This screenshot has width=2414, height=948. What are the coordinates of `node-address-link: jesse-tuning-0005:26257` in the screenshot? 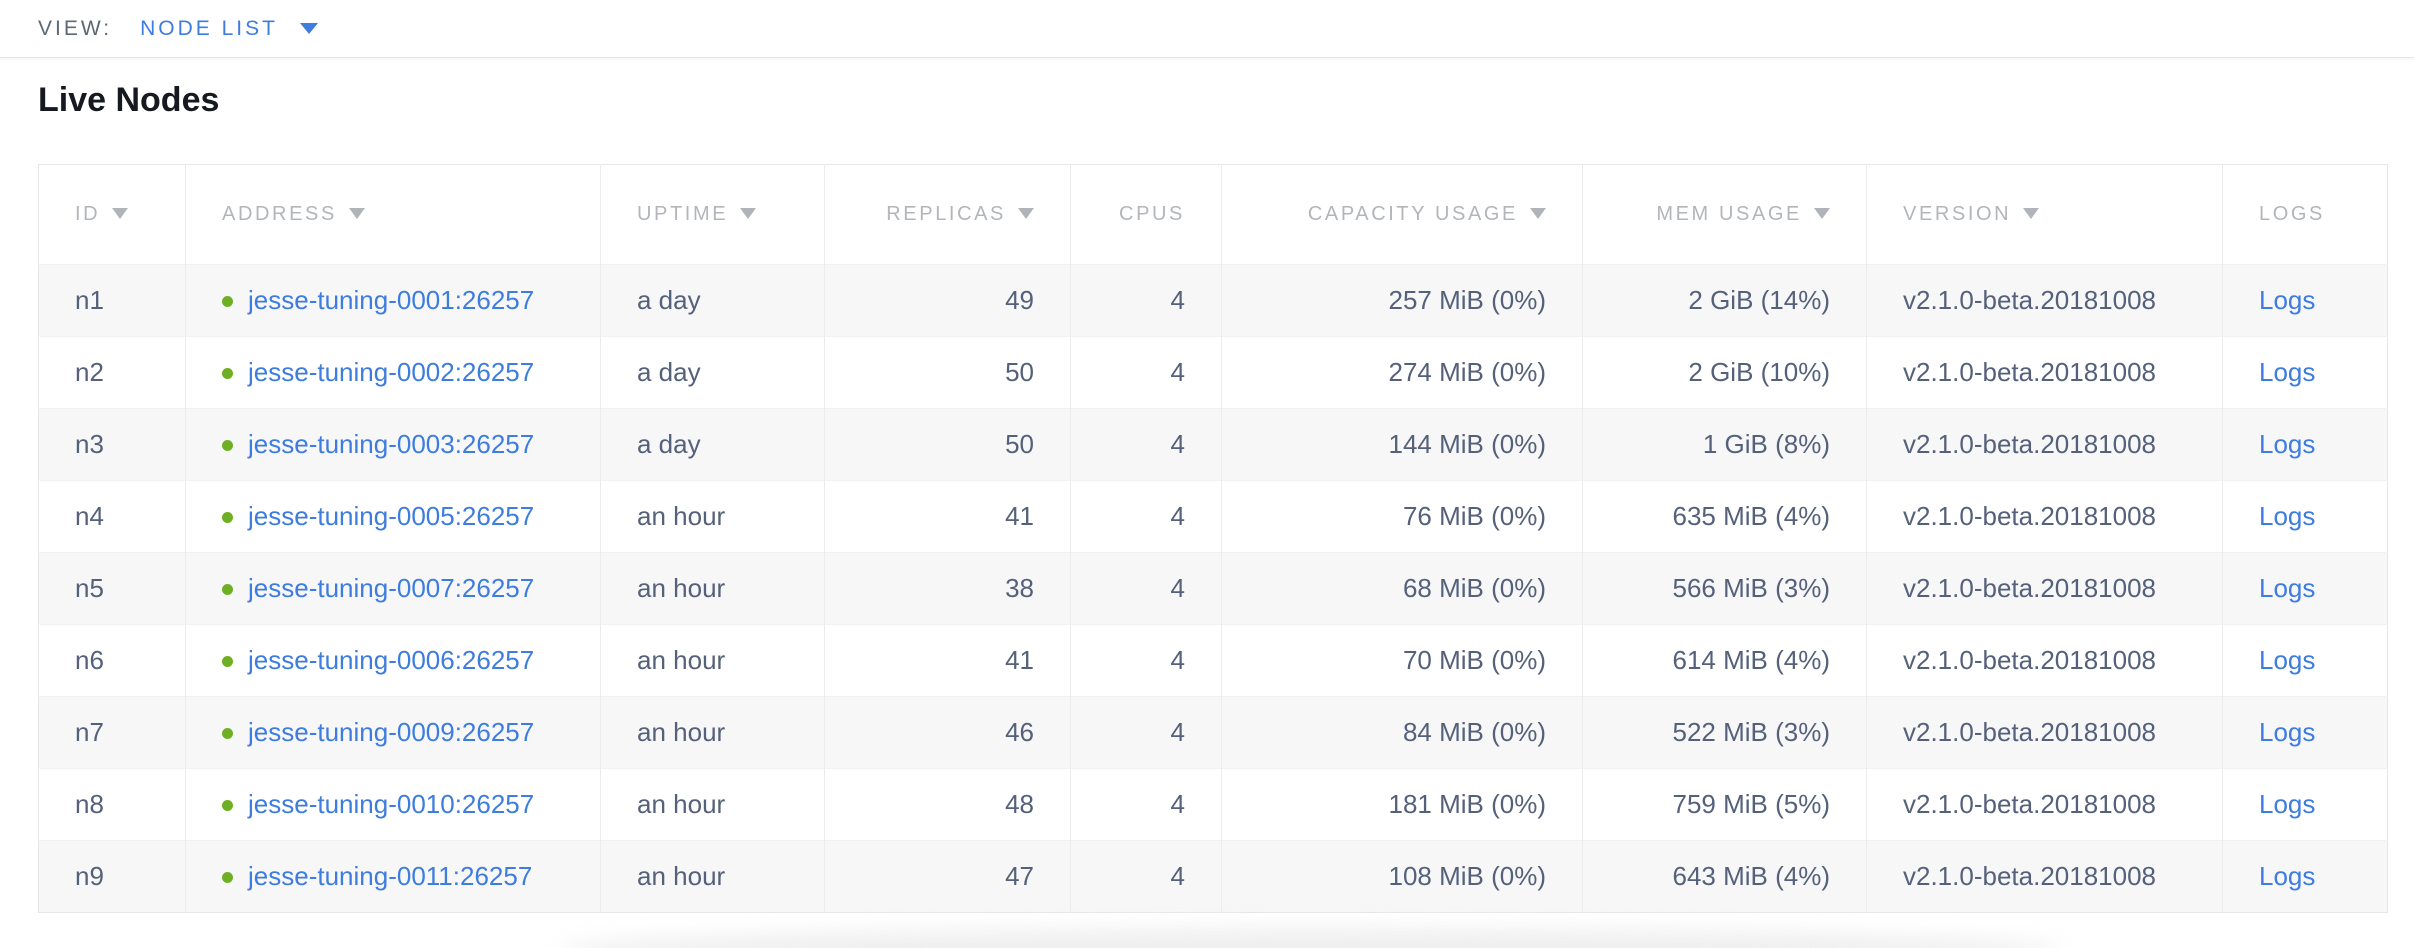 It's located at (391, 516).